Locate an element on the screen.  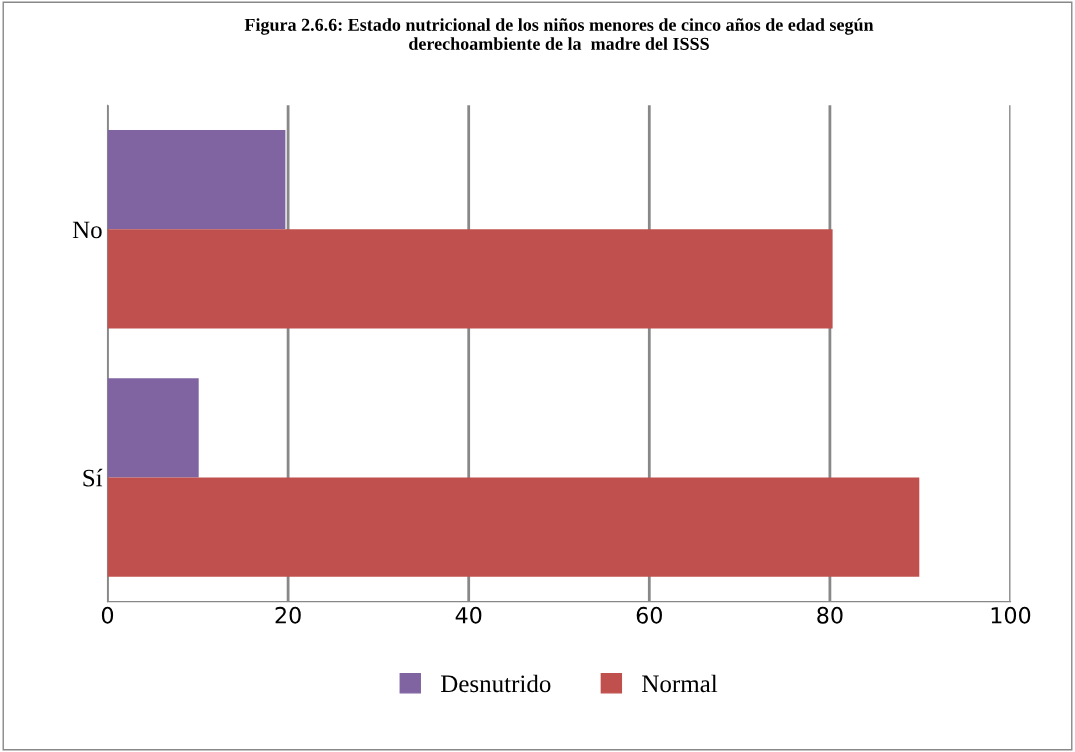
x-tick-label: 0 is located at coordinates (107, 615).